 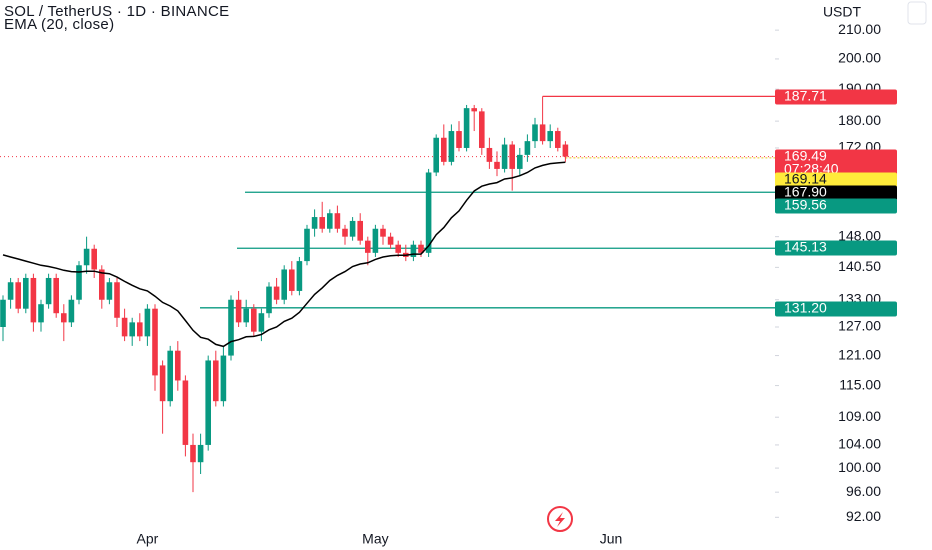 What do you see at coordinates (859, 444) in the screenshot?
I see `y-tick-label: 104.00` at bounding box center [859, 444].